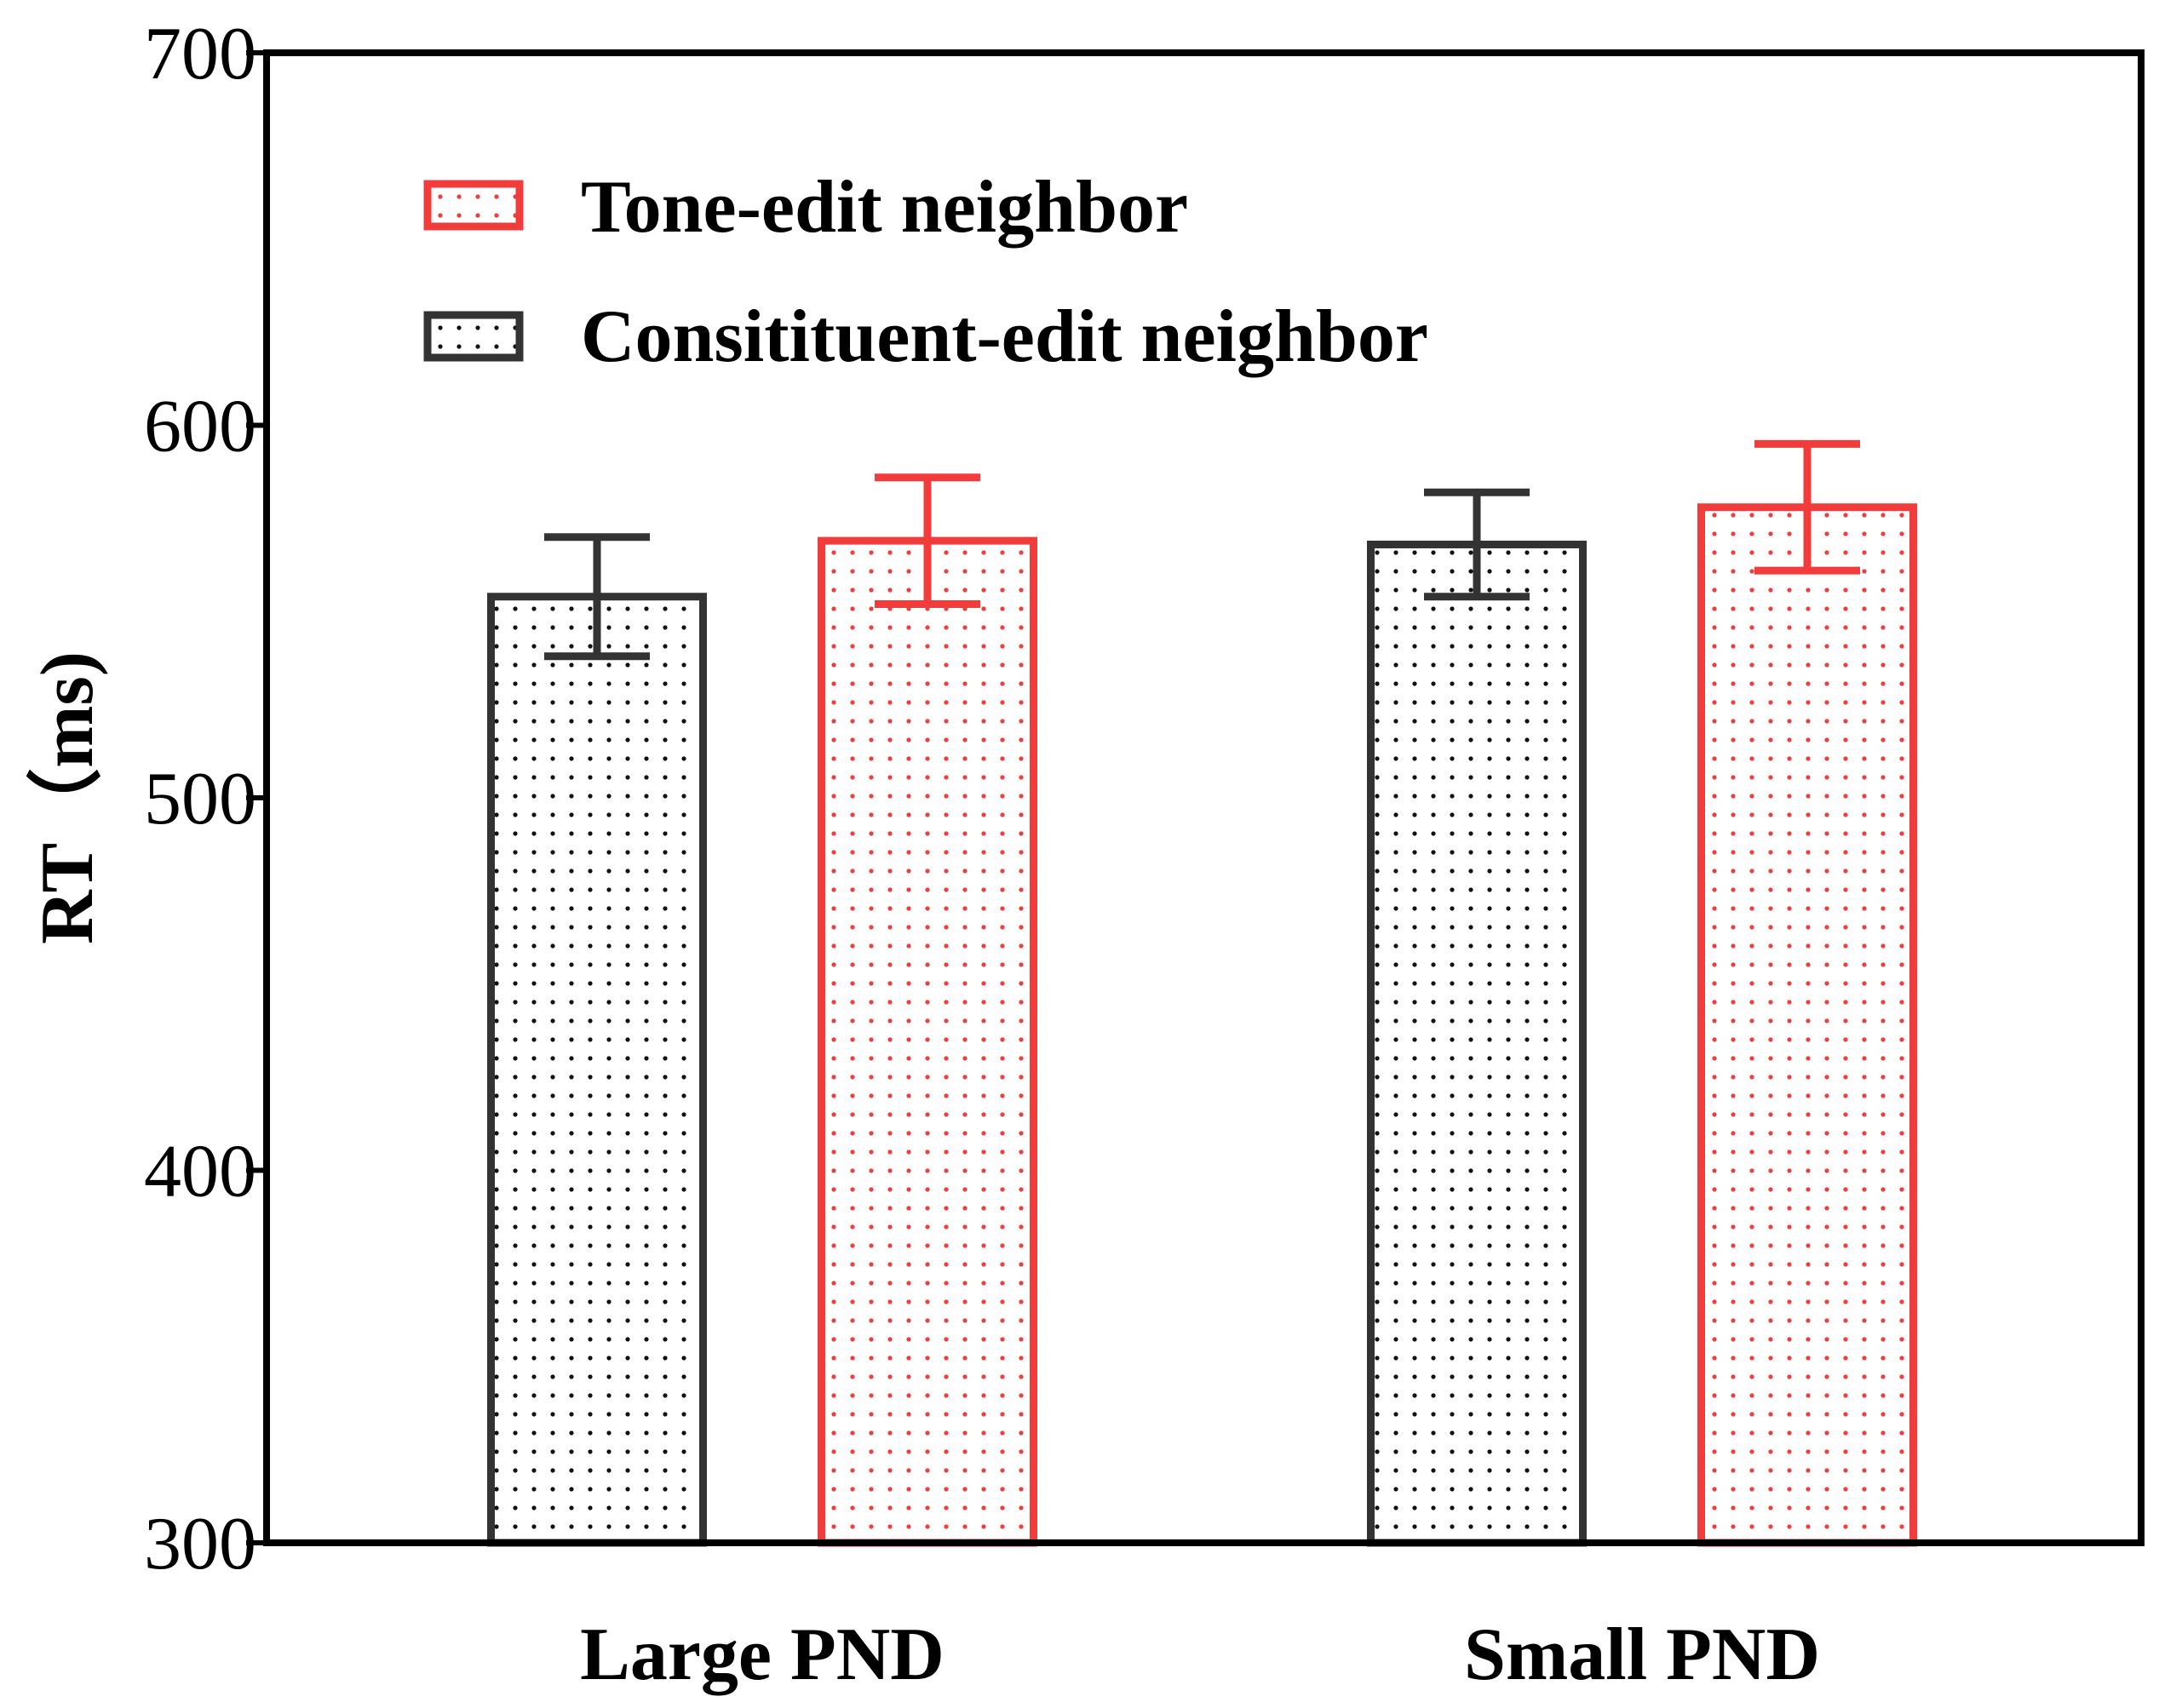  I want to click on y-tick-label: 300, so click(200, 1544).